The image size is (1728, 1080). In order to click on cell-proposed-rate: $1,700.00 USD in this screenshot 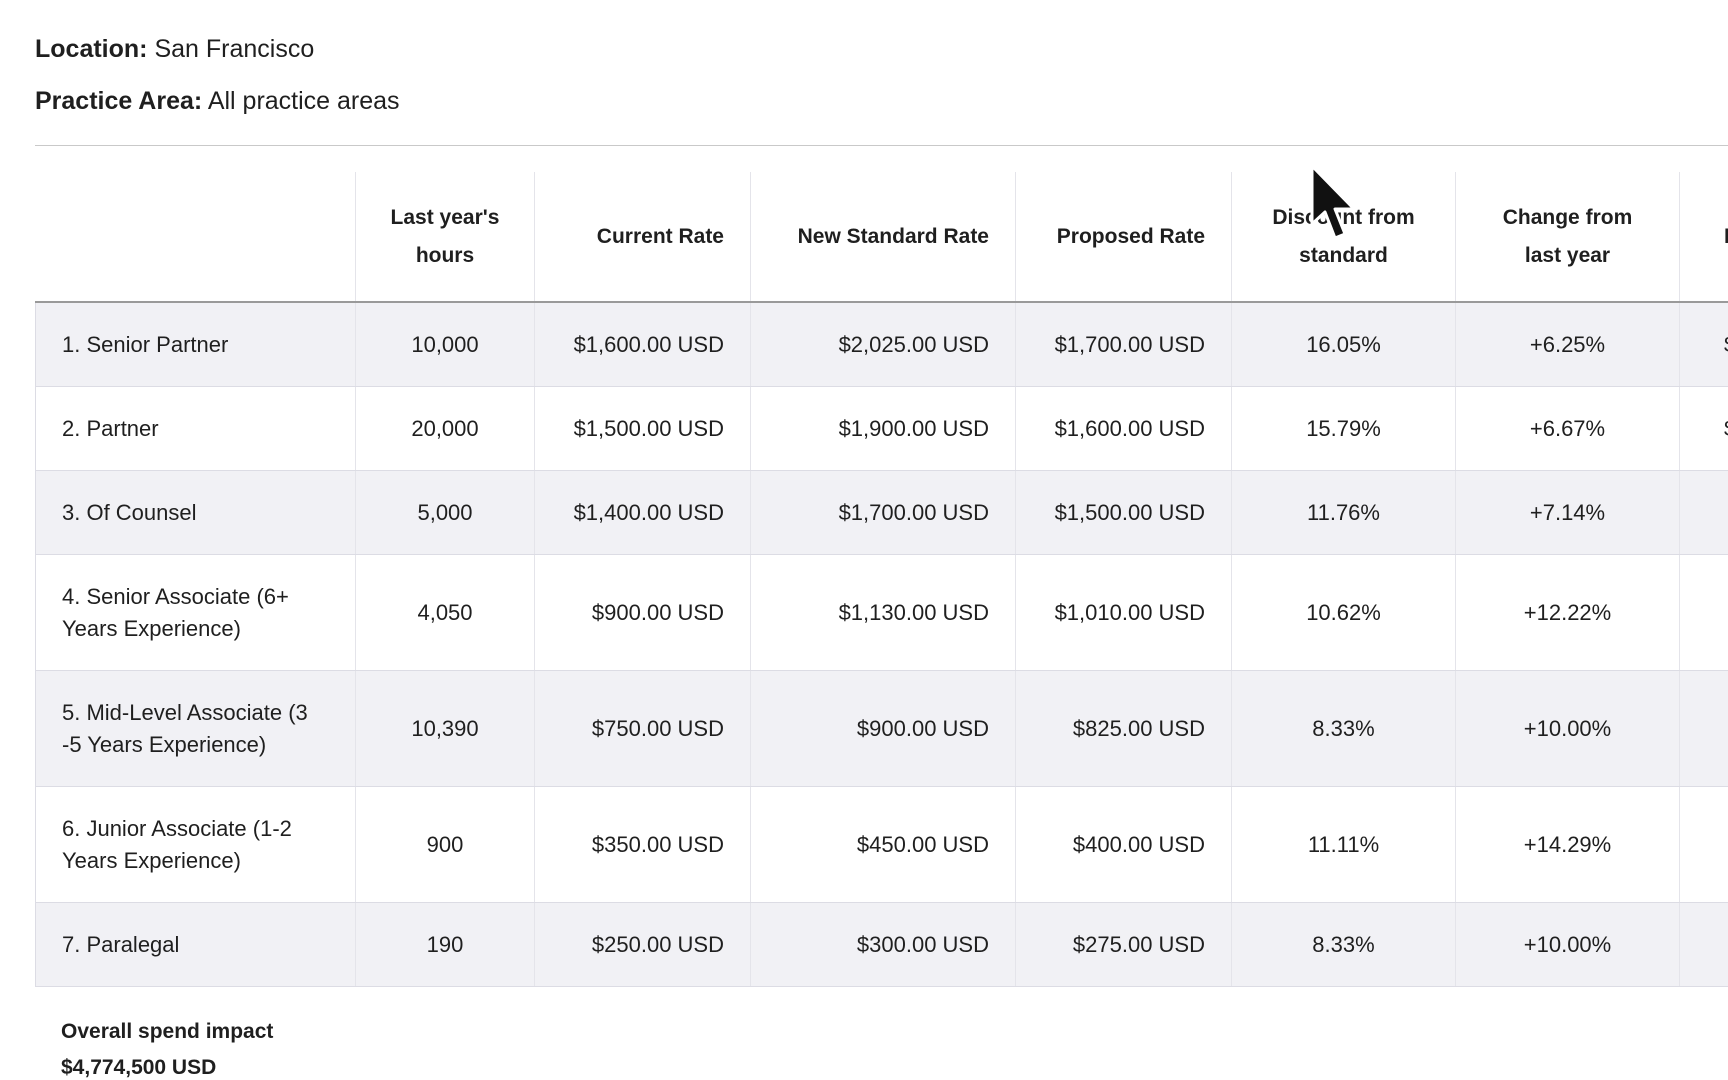, I will do `click(1123, 344)`.